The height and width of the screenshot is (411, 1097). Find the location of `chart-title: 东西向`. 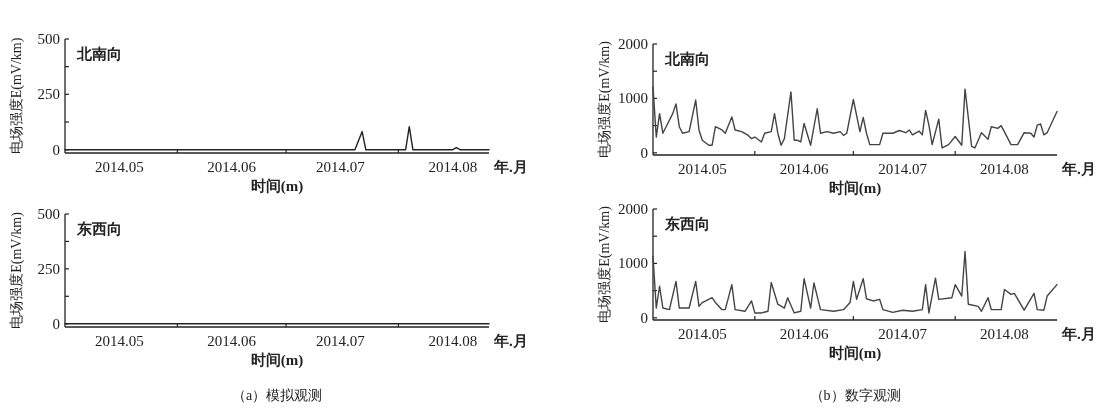

chart-title: 东西向 is located at coordinates (687, 223).